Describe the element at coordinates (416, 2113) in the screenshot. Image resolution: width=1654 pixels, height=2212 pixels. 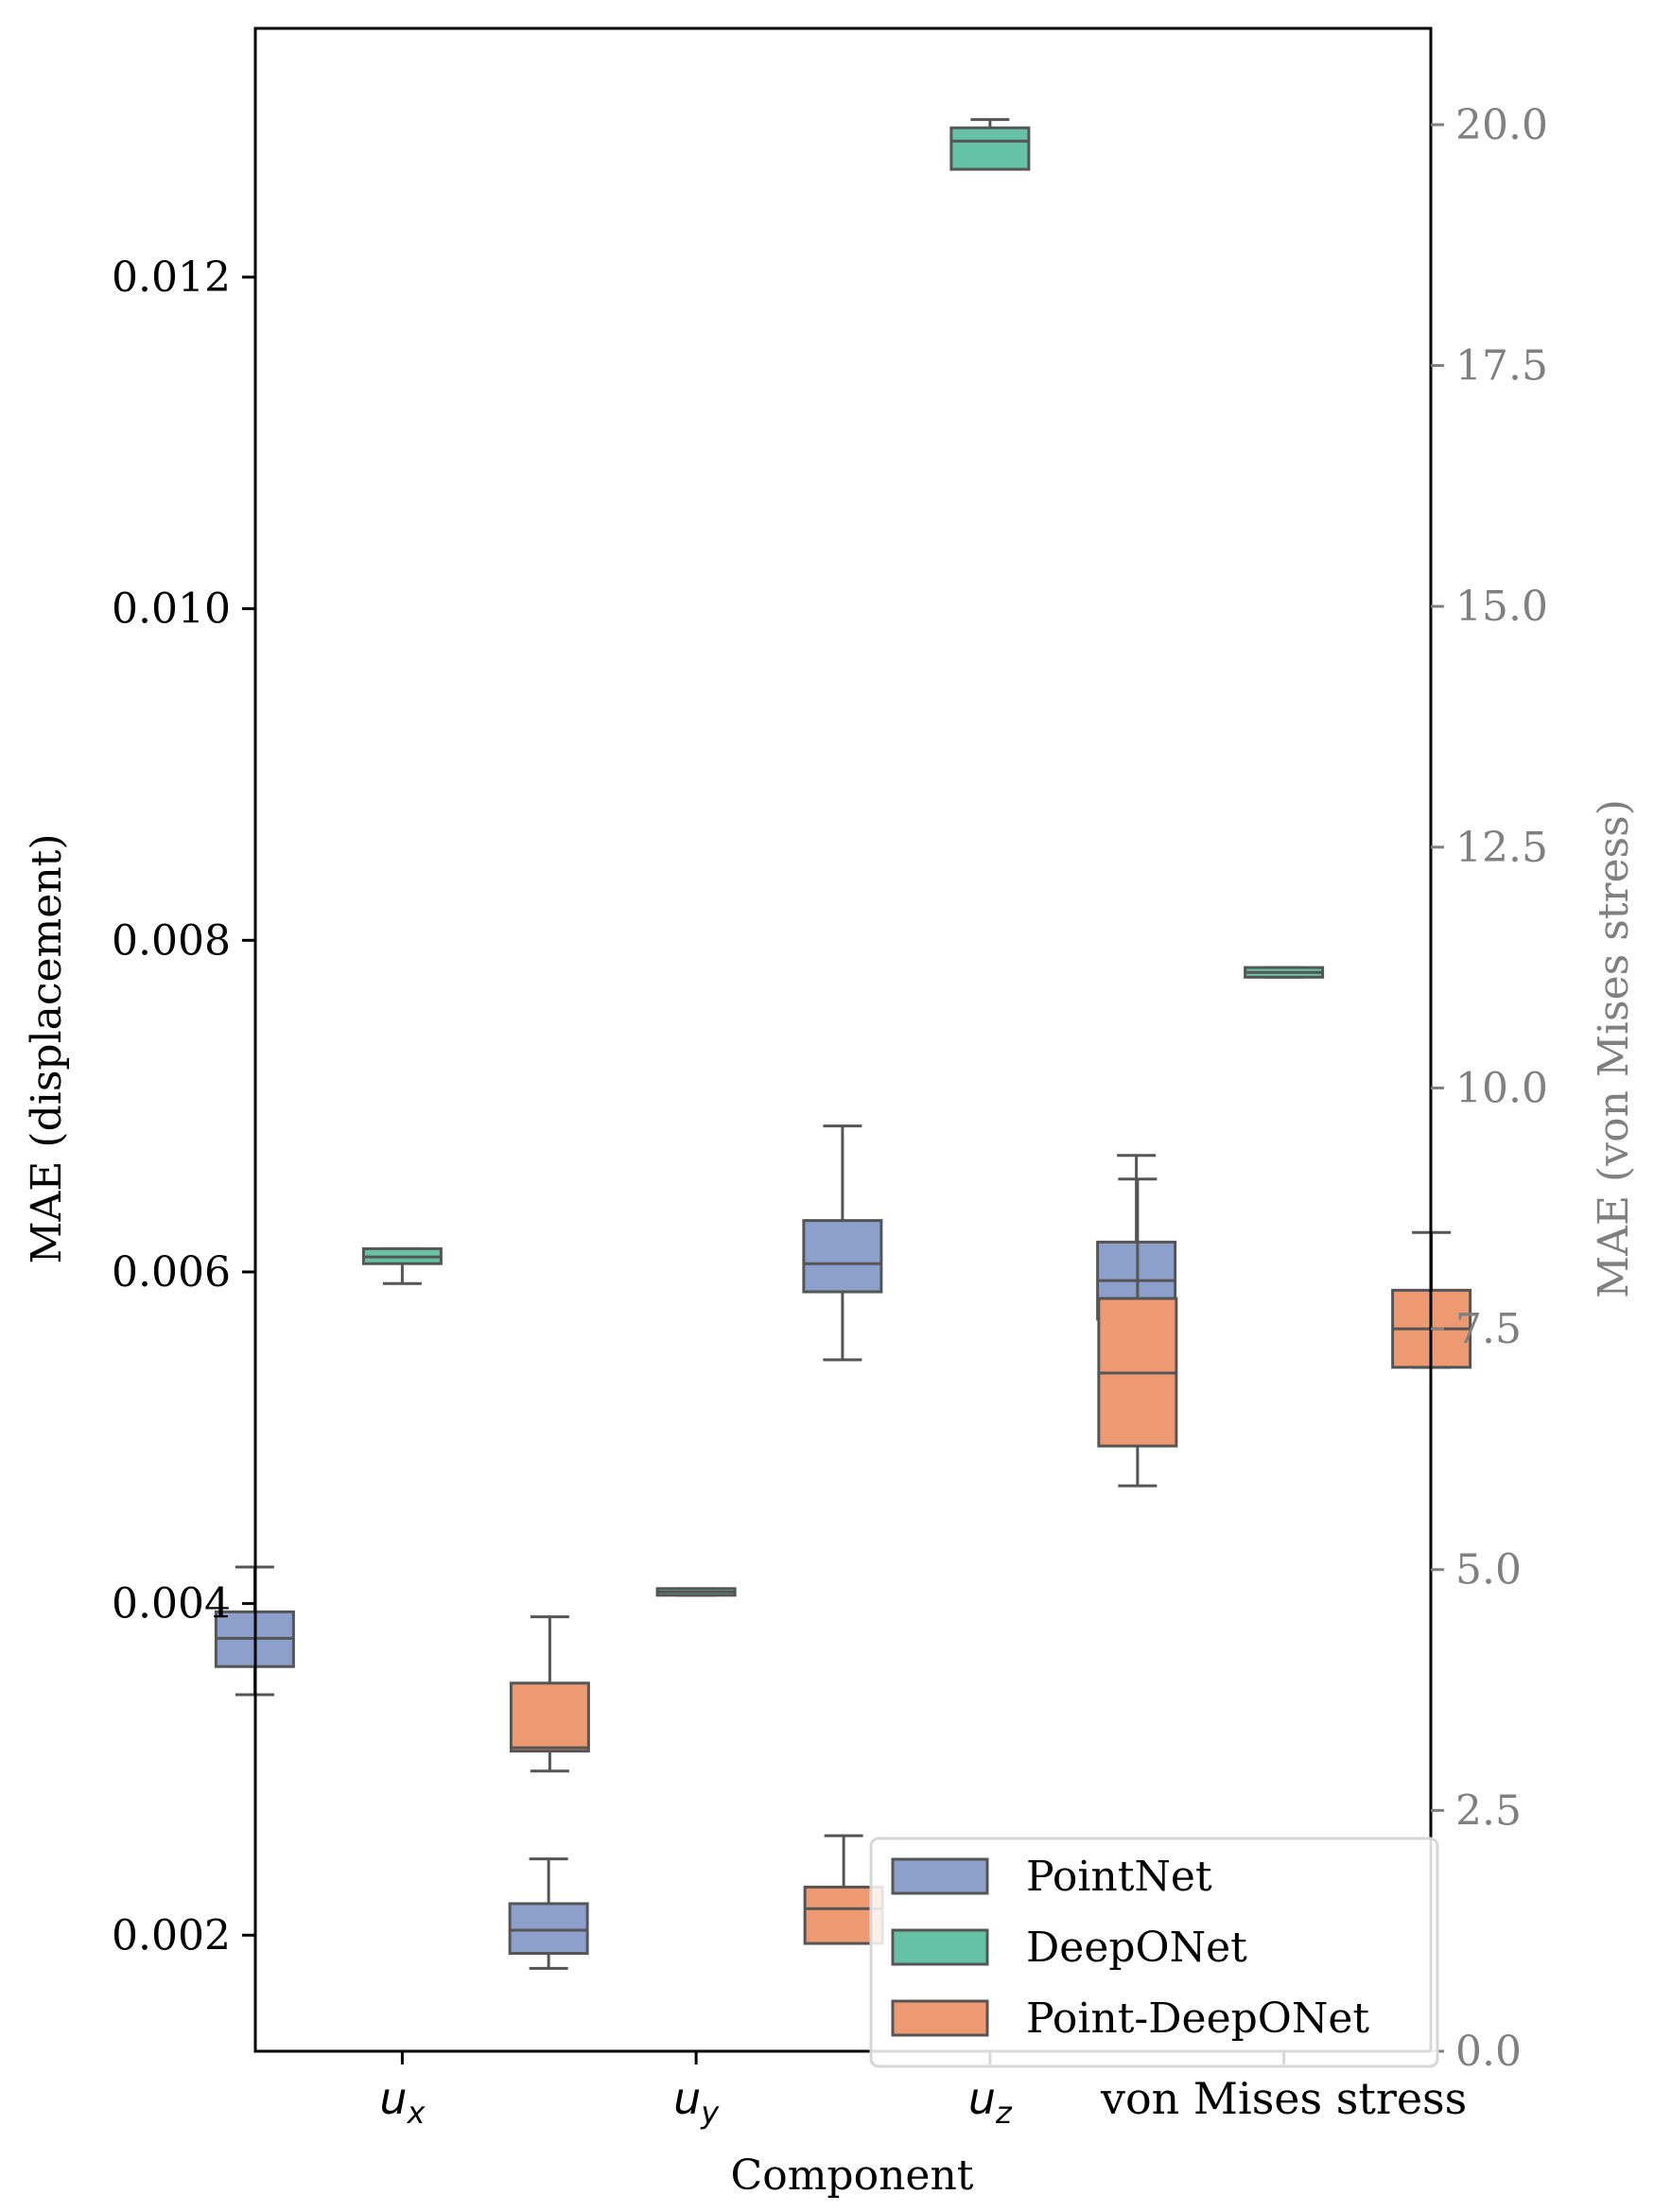
I see `x-tick-label-sub: x` at that location.